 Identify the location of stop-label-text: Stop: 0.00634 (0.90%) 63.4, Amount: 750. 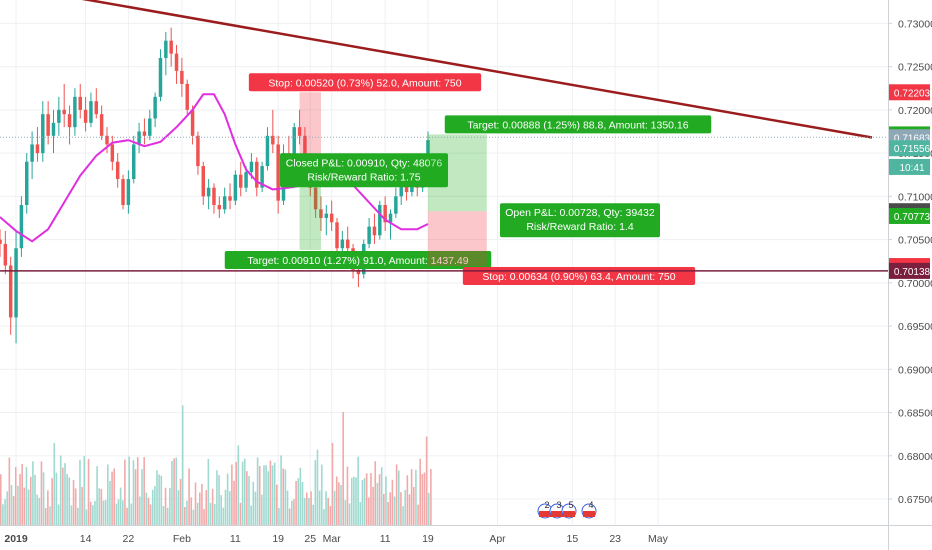
(578, 277).